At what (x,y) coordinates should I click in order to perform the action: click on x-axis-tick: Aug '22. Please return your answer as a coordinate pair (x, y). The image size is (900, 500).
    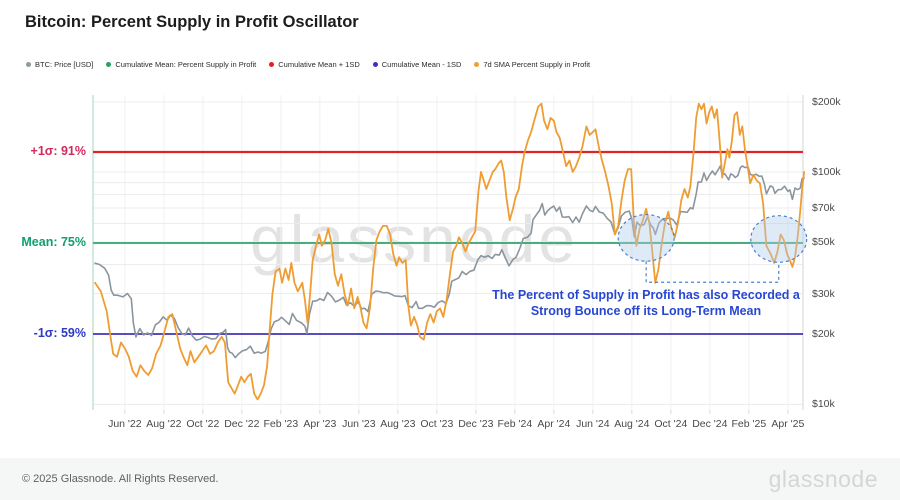
    Looking at the image, I should click on (164, 424).